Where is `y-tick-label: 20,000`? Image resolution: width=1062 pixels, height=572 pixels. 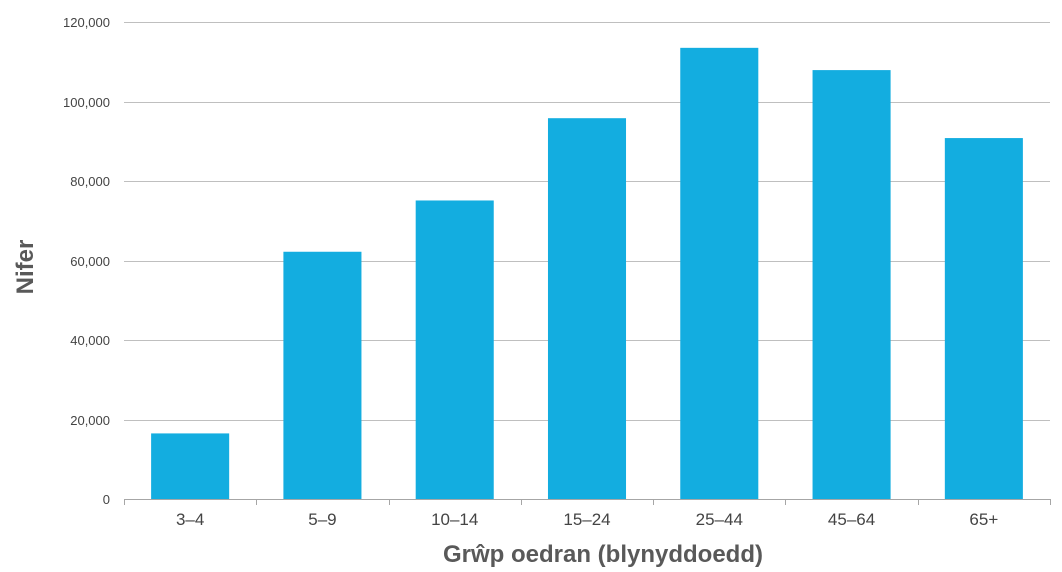 y-tick-label: 20,000 is located at coordinates (90, 420).